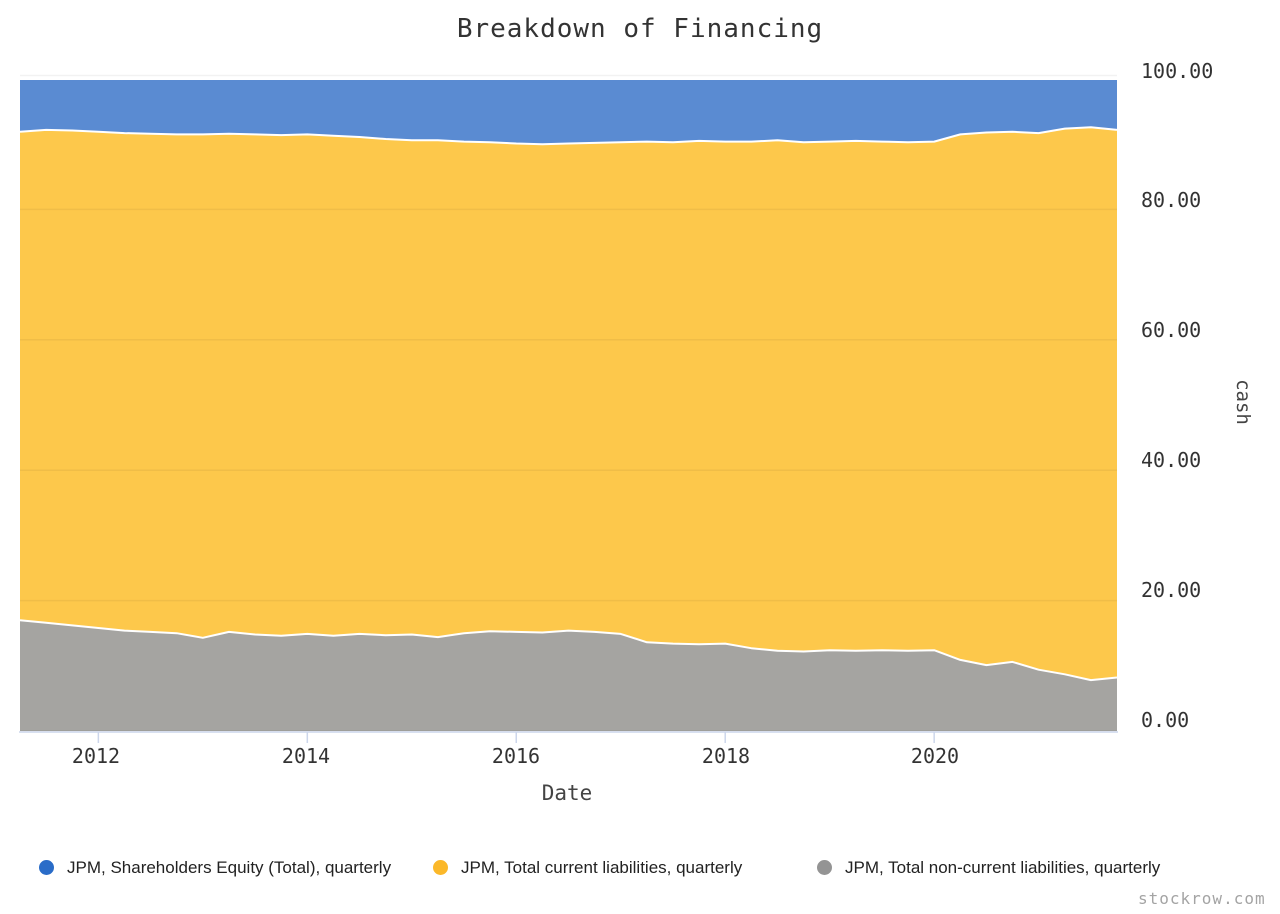  Describe the element at coordinates (824, 867) in the screenshot. I see `legend-dot-non-current-liabilities-icon` at that location.